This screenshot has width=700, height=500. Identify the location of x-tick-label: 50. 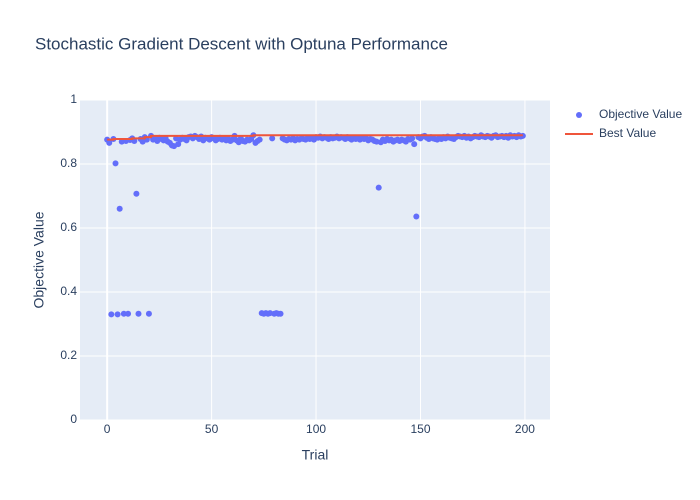
(212, 429).